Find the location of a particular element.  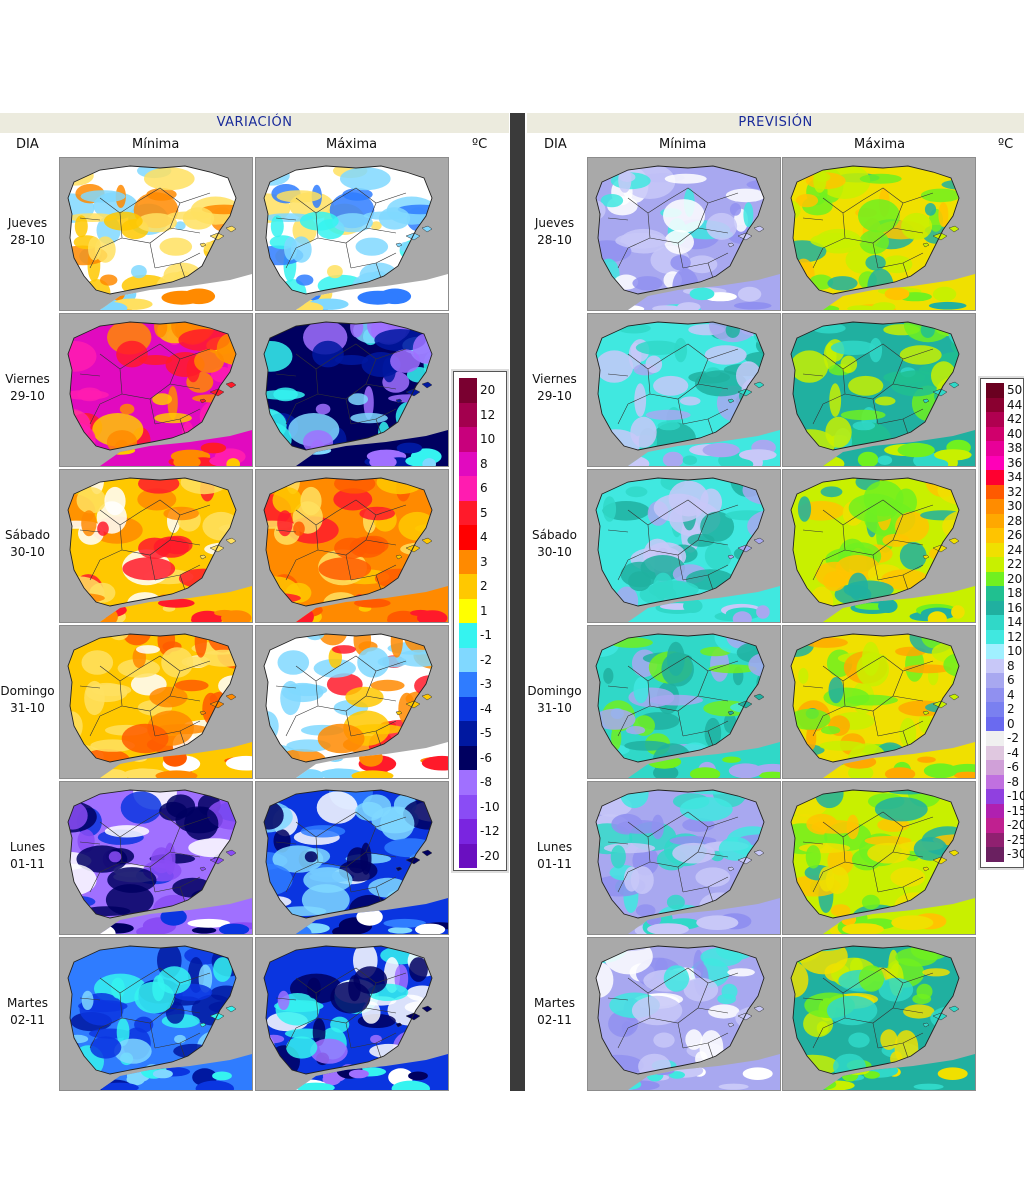

var-min-map is located at coordinates (156, 390).